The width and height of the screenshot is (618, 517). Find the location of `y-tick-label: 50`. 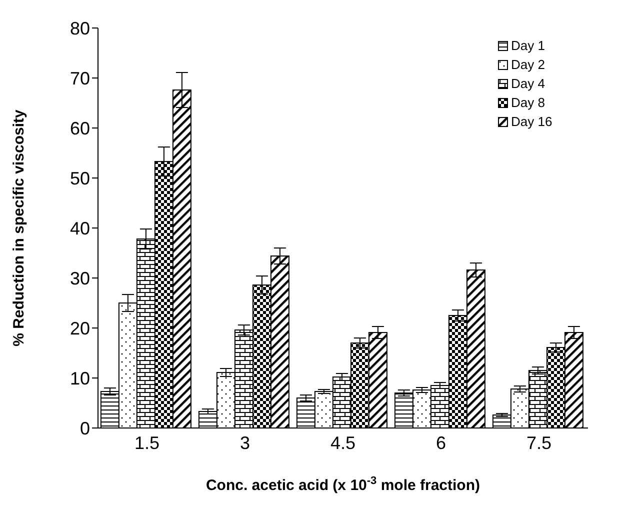

y-tick-label: 50 is located at coordinates (80, 178).